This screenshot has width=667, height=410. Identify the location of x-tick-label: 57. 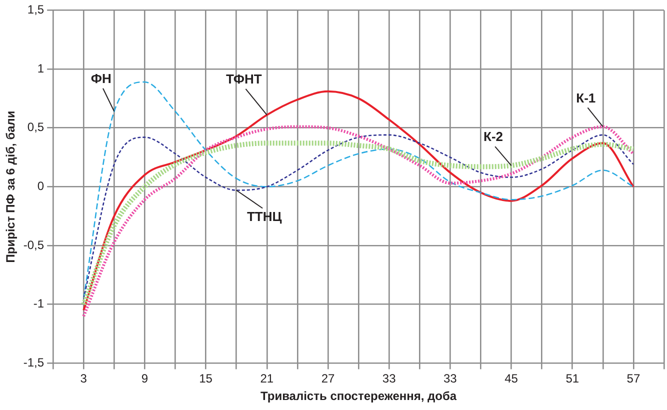
(633, 379).